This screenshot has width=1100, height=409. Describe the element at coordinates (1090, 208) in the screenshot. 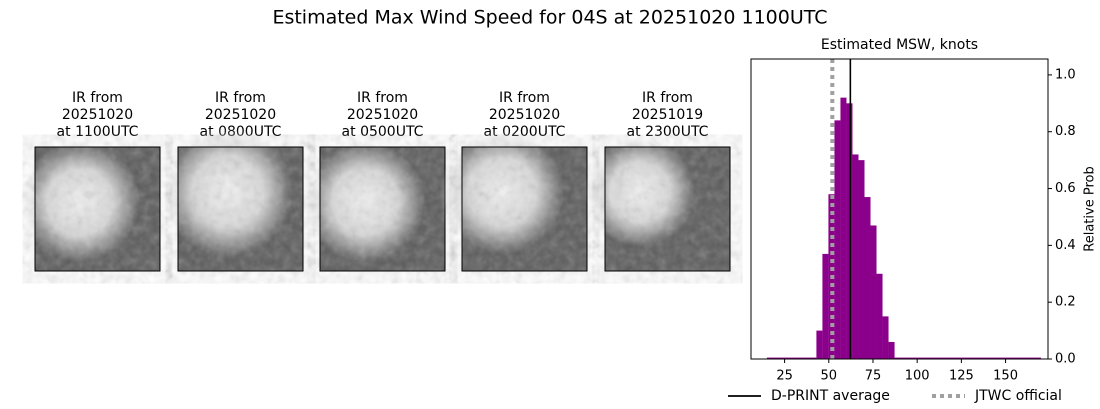

I see `y-axis-label: Relative Prob` at that location.